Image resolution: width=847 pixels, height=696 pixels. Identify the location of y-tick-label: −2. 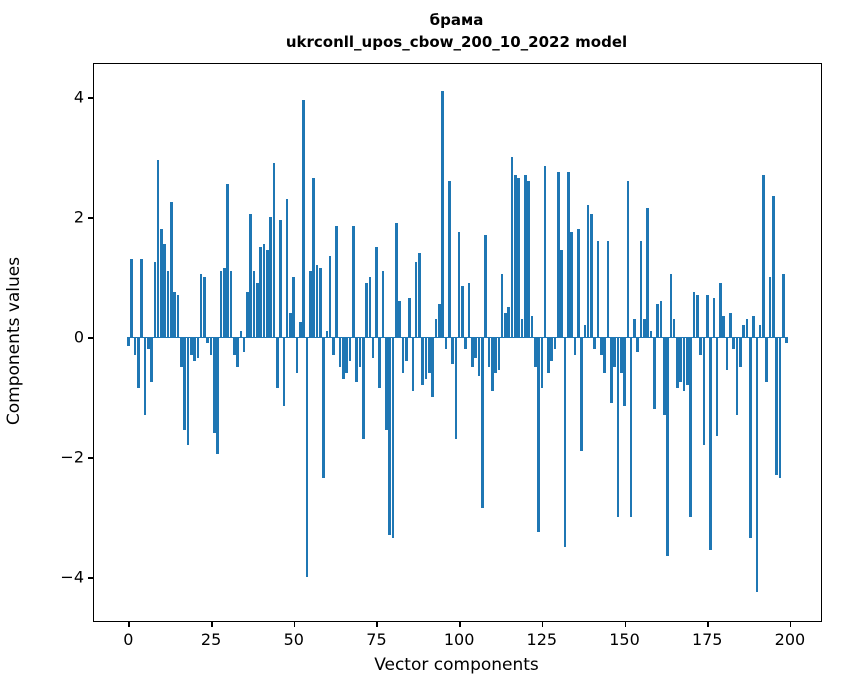
(72, 457).